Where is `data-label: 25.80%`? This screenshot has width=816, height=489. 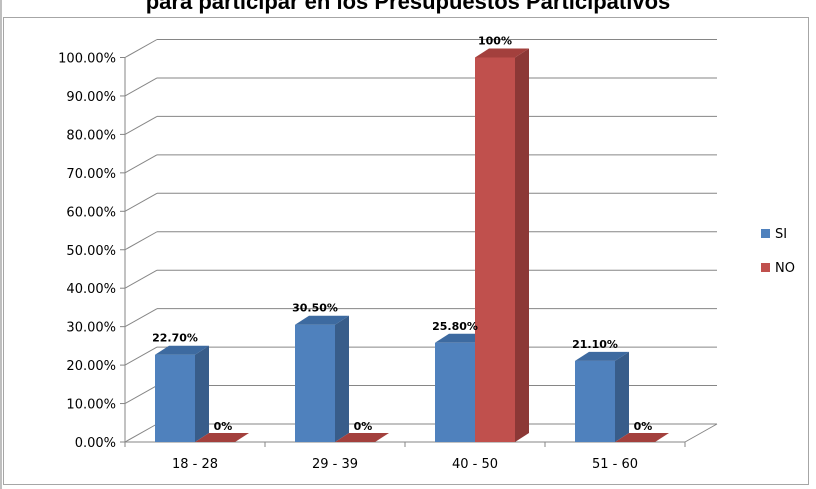
data-label: 25.80% is located at coordinates (455, 326).